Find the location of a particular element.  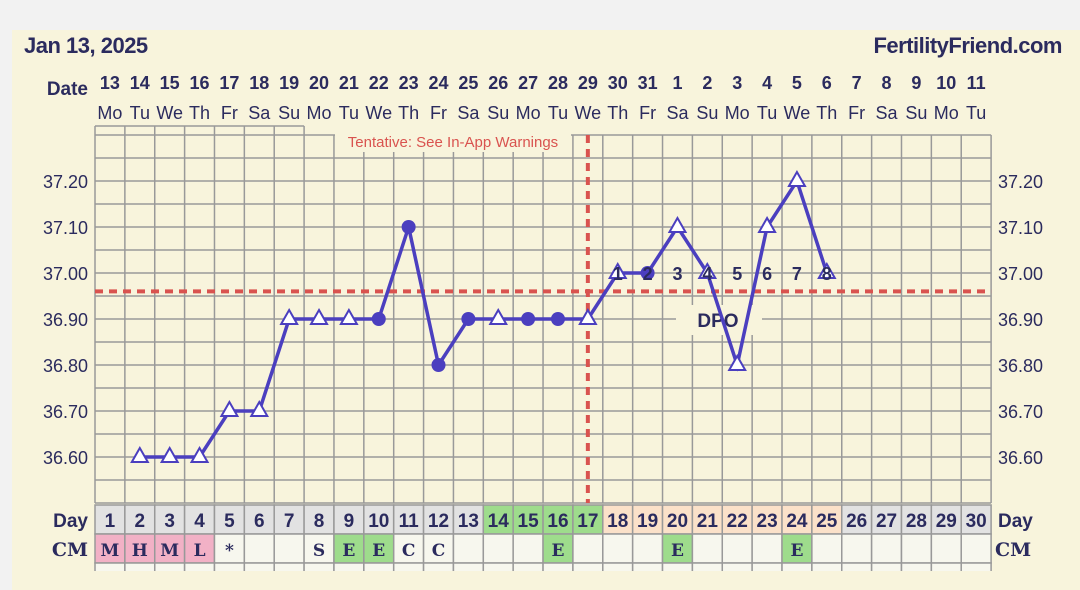

day-number: 28 is located at coordinates (916, 521).